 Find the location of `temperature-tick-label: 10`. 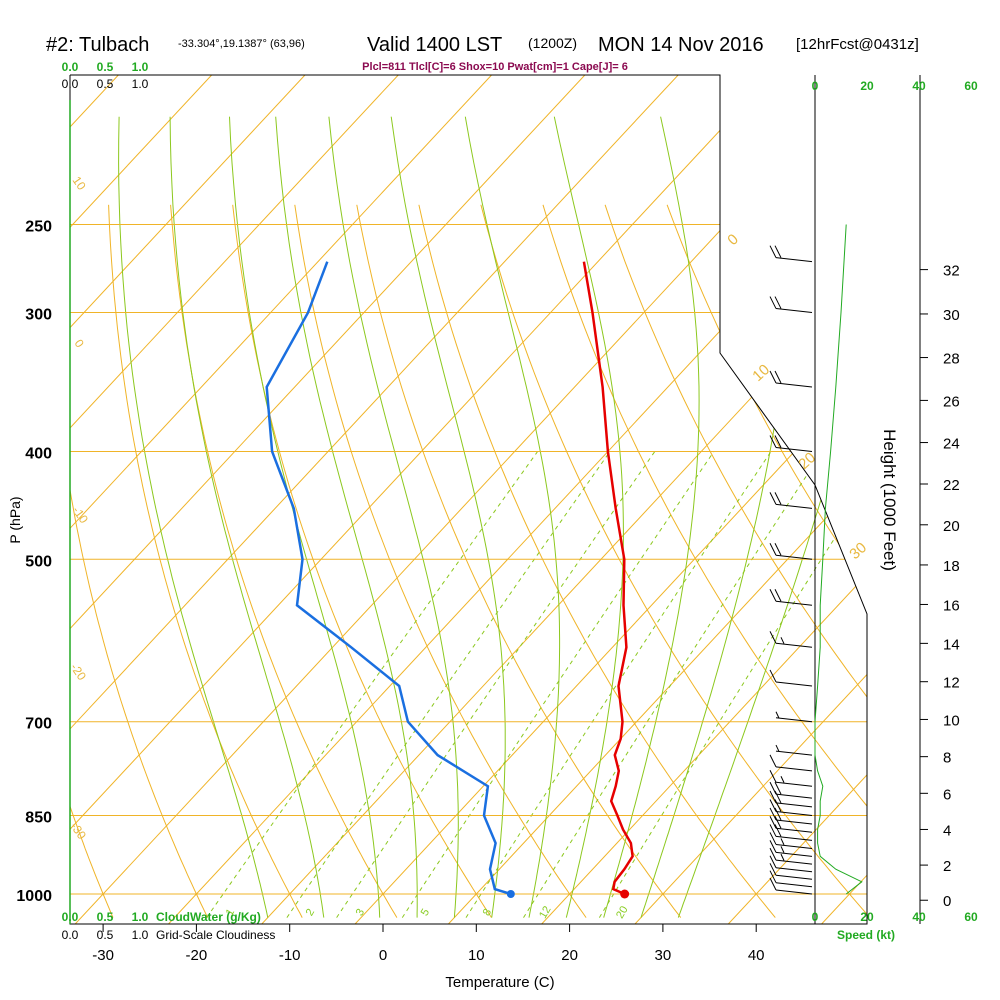

temperature-tick-label: 10 is located at coordinates (476, 955).